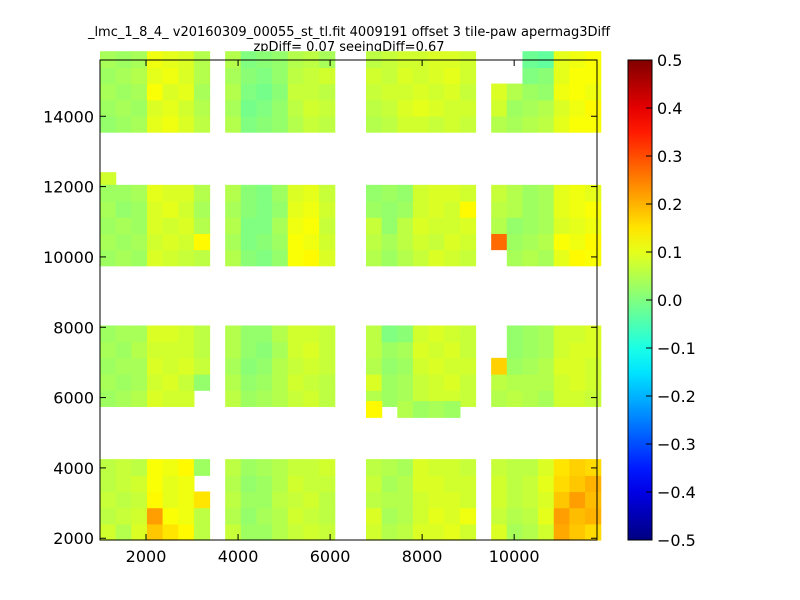  What do you see at coordinates (669, 204) in the screenshot?
I see `colorbar-tick-label: 0.2` at bounding box center [669, 204].